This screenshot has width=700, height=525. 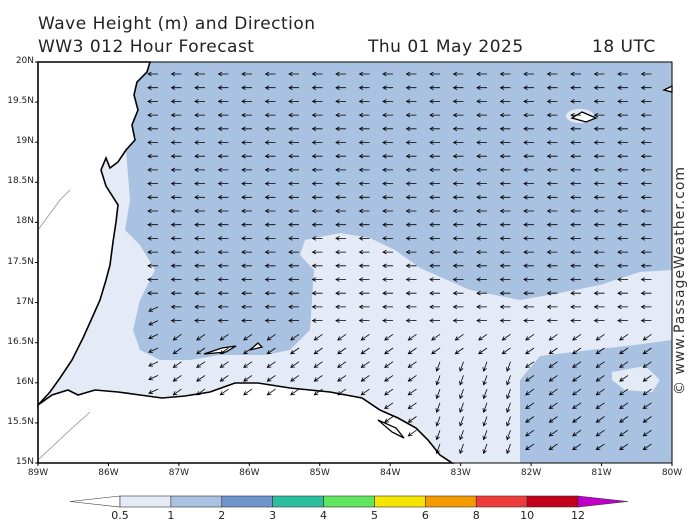 I want to click on colorbar-segment, so click(x=145, y=501).